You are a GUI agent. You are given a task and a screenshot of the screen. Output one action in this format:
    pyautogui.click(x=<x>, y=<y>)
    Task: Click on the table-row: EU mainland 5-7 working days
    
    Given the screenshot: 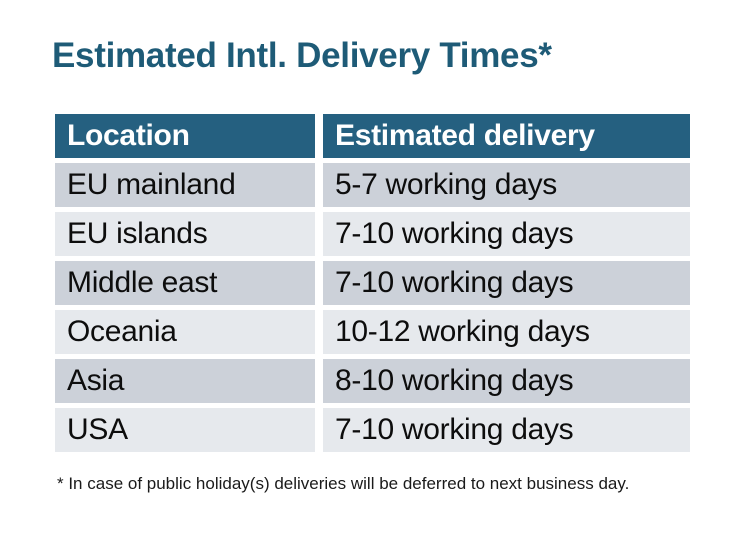 What is the action you would take?
    pyautogui.click(x=372, y=185)
    